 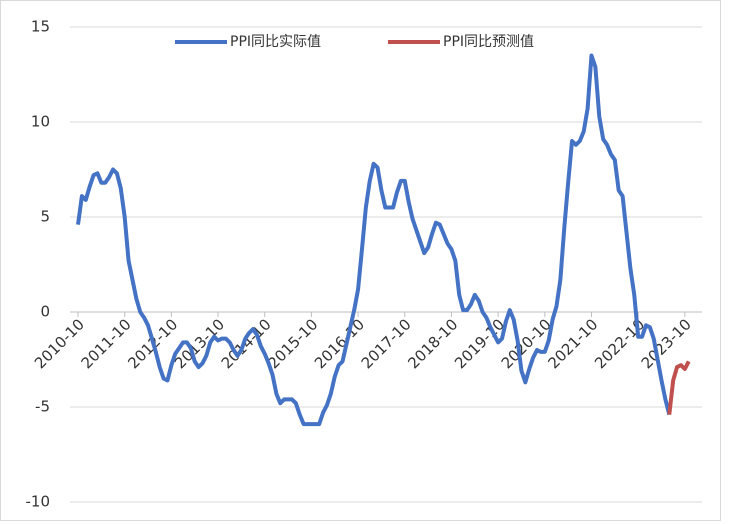 What do you see at coordinates (40, 122) in the screenshot?
I see `y-tick-label: 10` at bounding box center [40, 122].